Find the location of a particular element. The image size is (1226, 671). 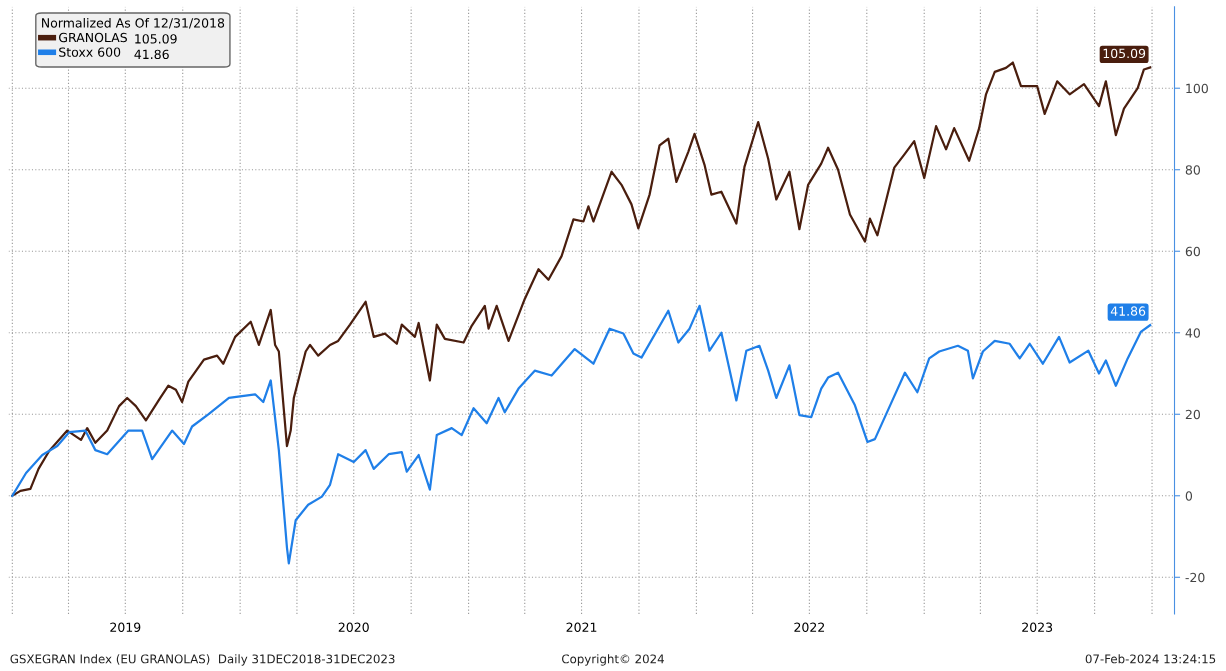

y-tick-label: 60 is located at coordinates (1192, 251).